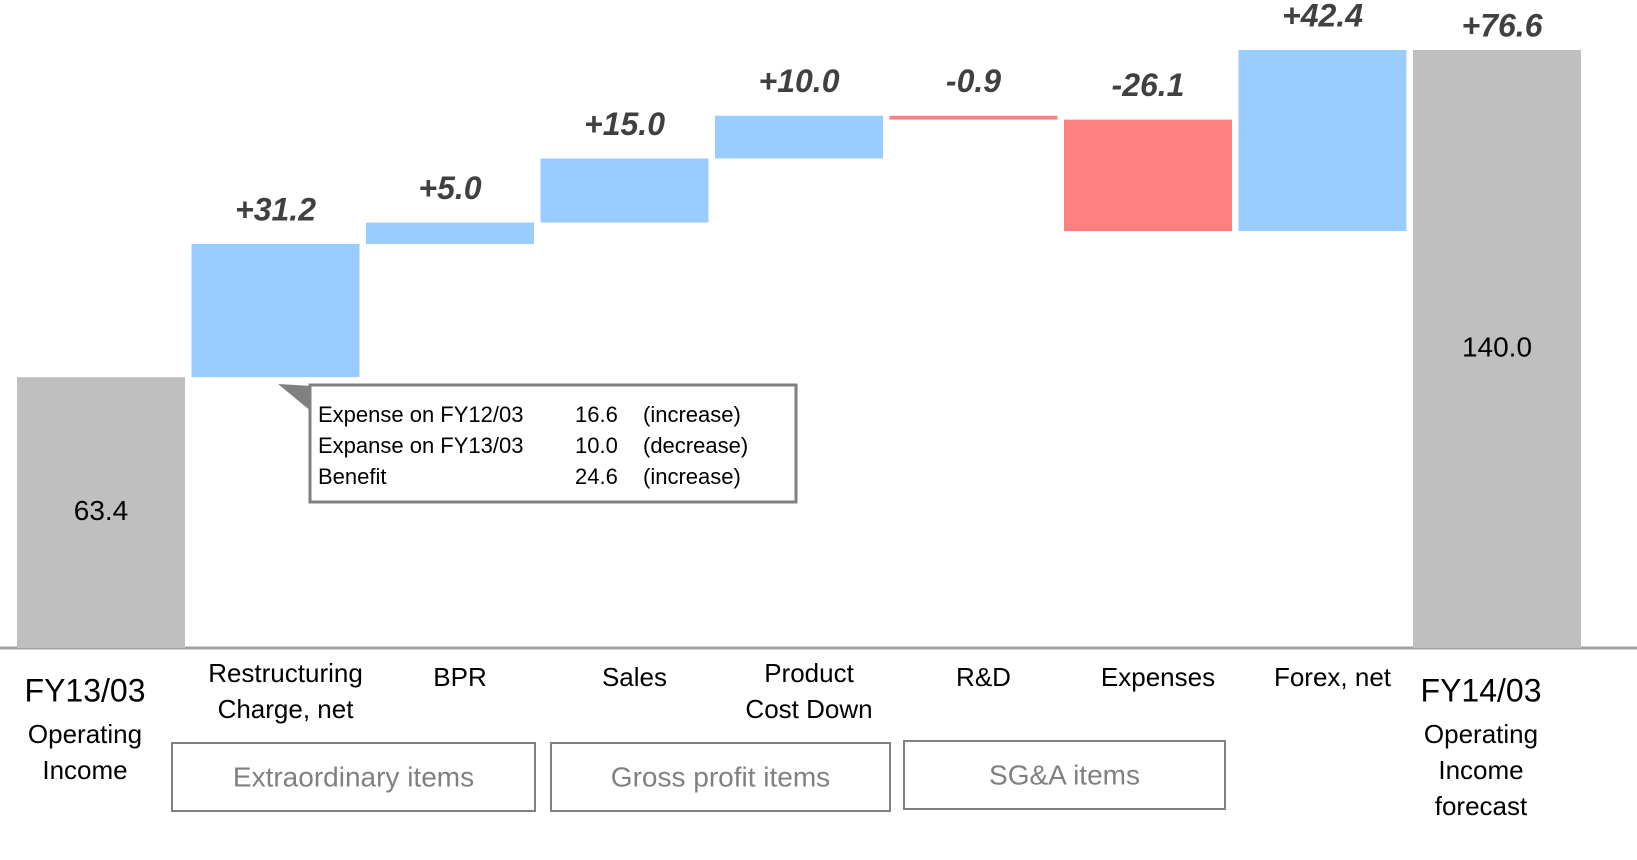 Image resolution: width=1637 pixels, height=860 pixels. I want to click on callout-text: Expense on FY12/03, so click(420, 414).